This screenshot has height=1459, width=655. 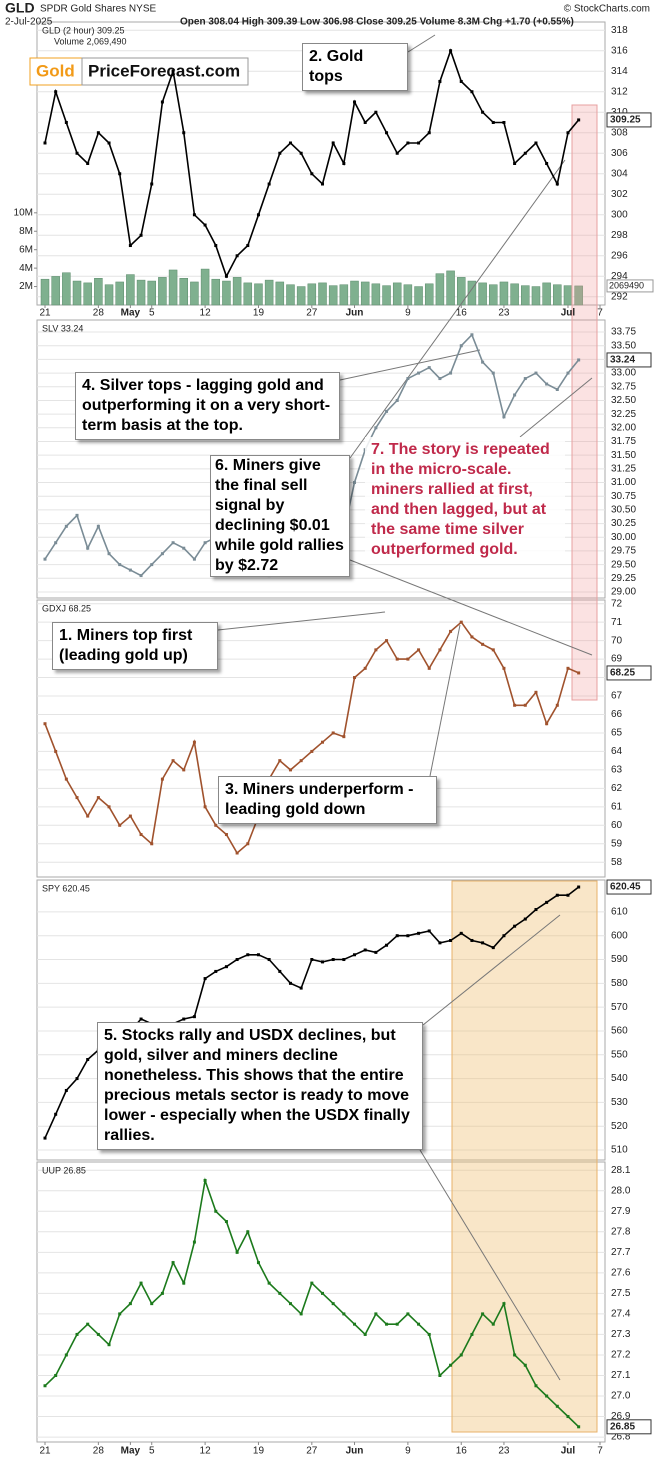 I want to click on y-tick-label: 300, so click(x=619, y=214).